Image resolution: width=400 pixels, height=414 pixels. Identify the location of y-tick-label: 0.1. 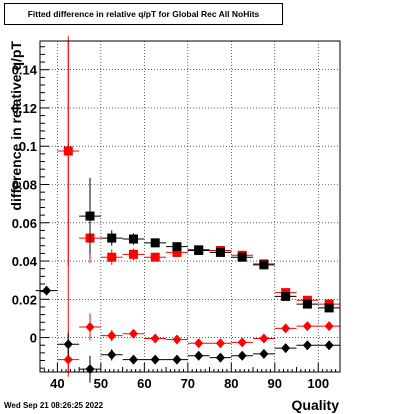
(28, 146).